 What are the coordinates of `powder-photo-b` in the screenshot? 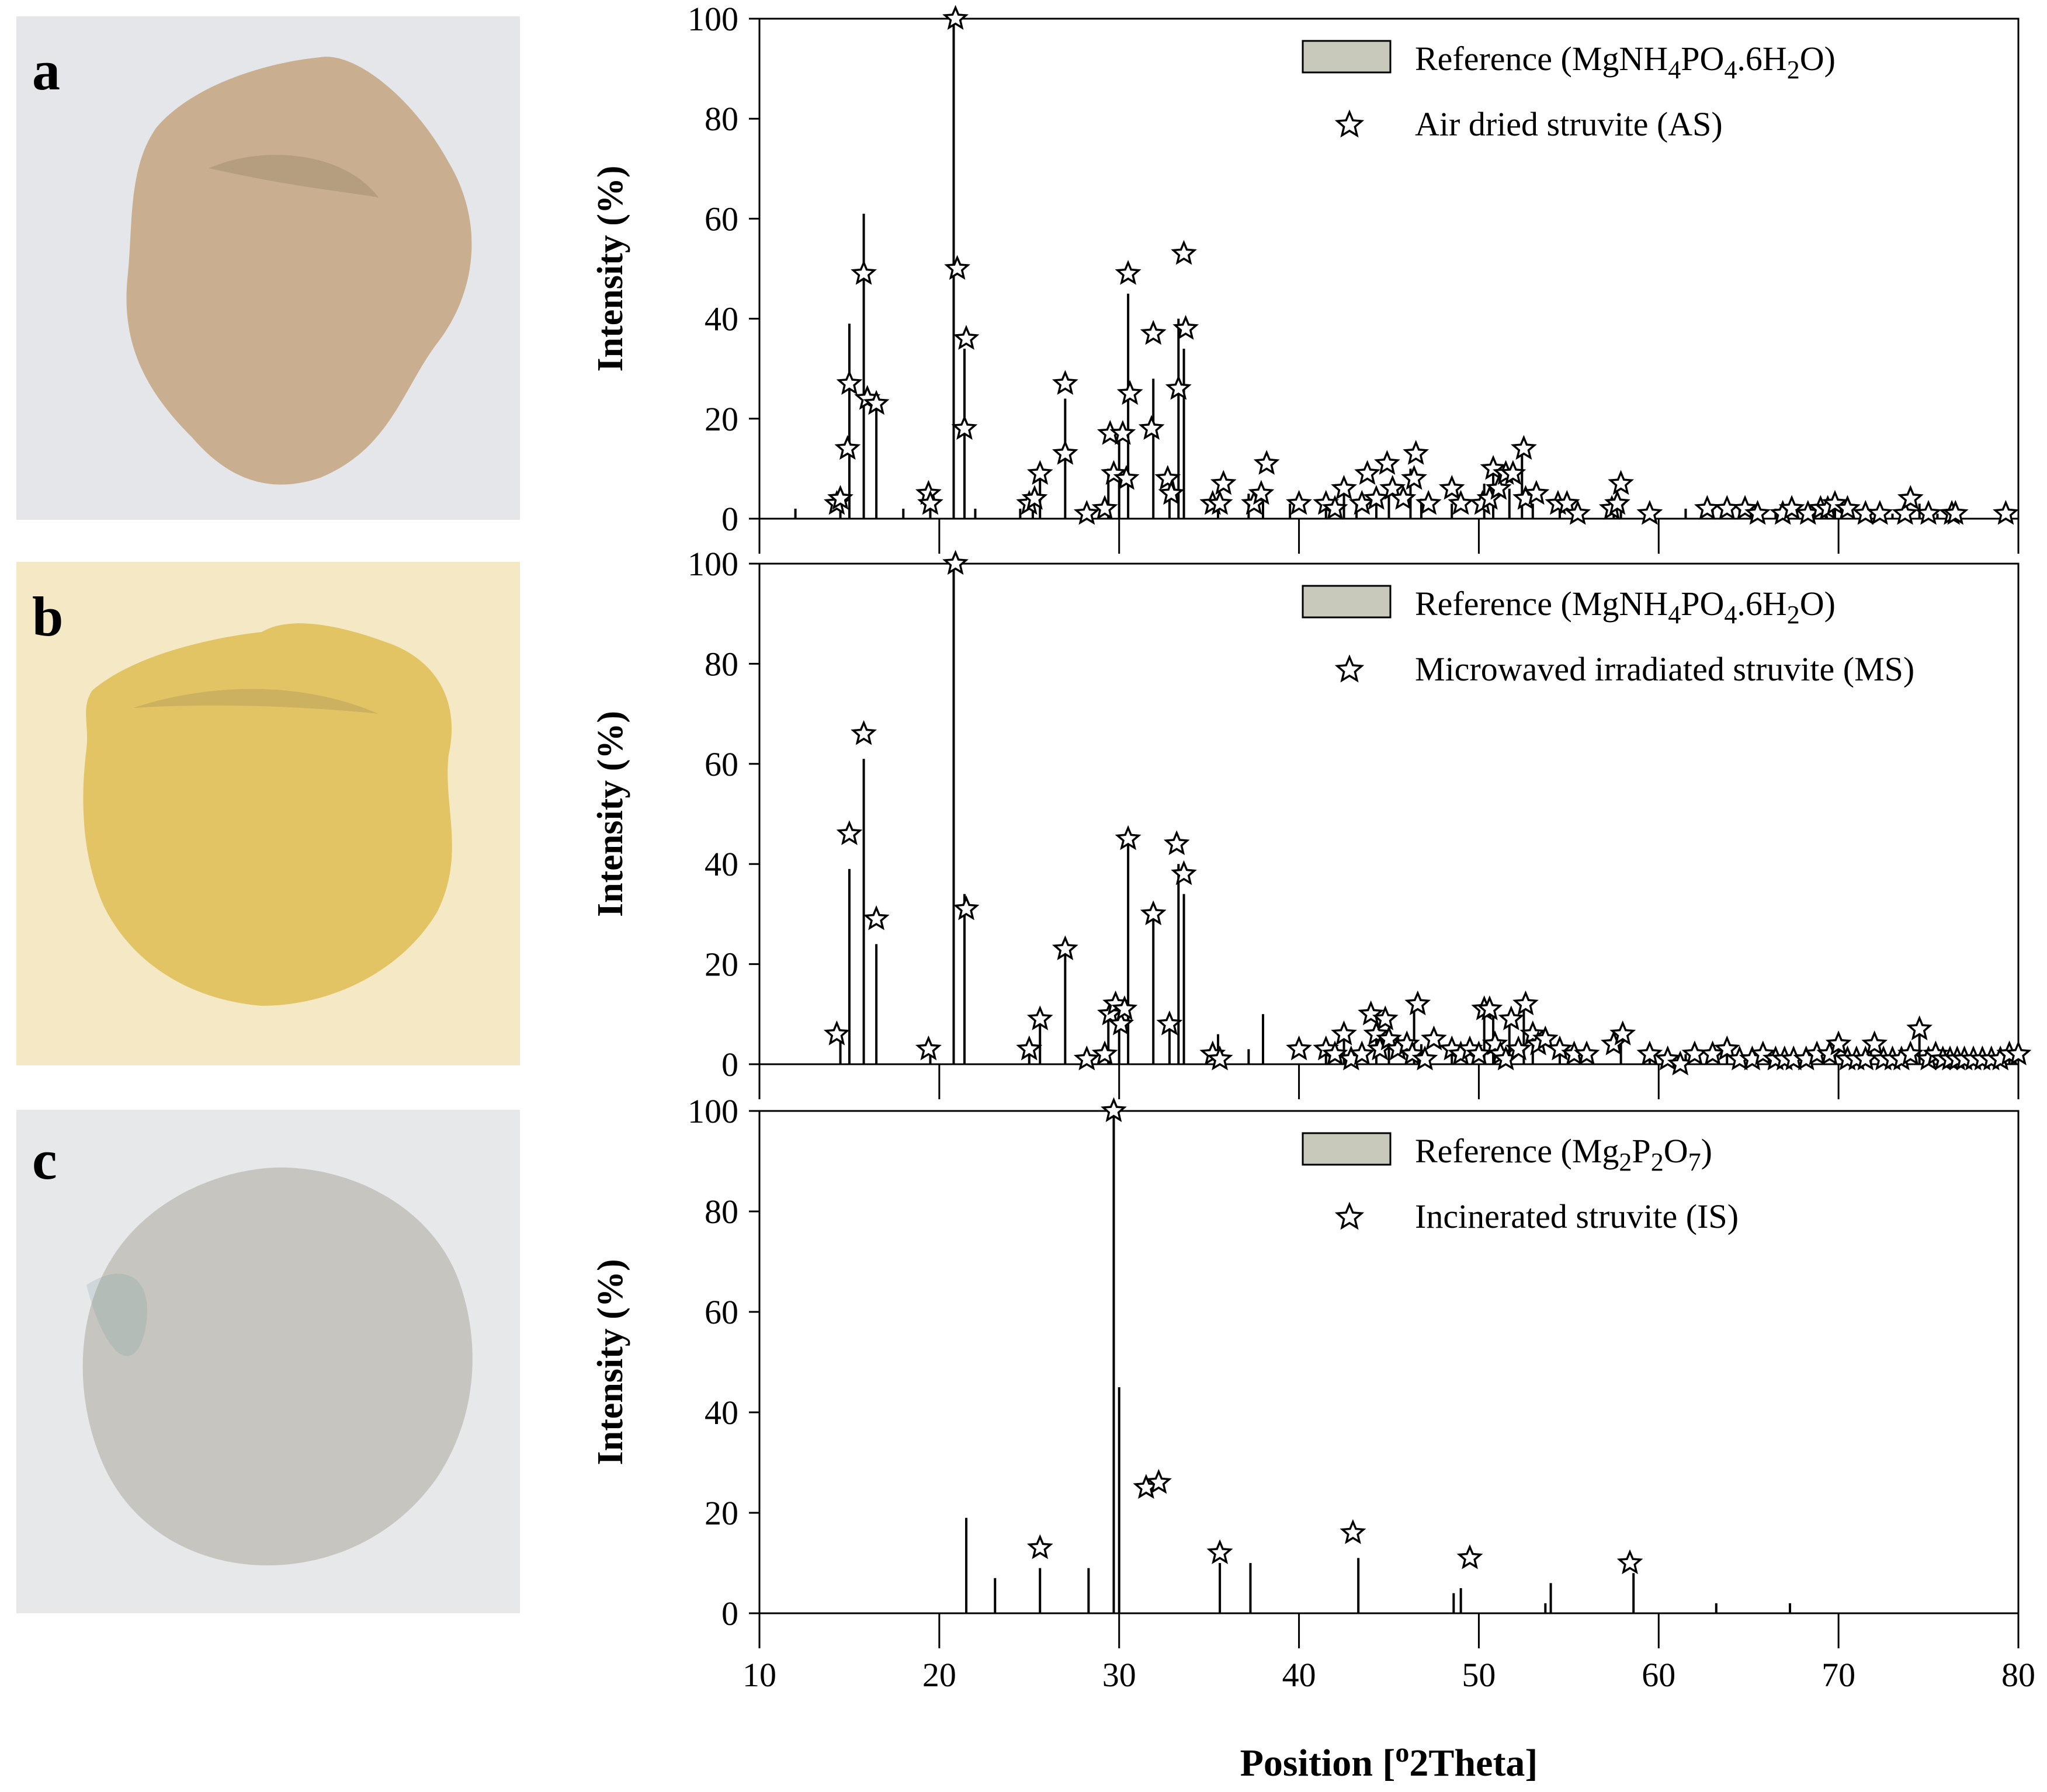 It's located at (268, 813).